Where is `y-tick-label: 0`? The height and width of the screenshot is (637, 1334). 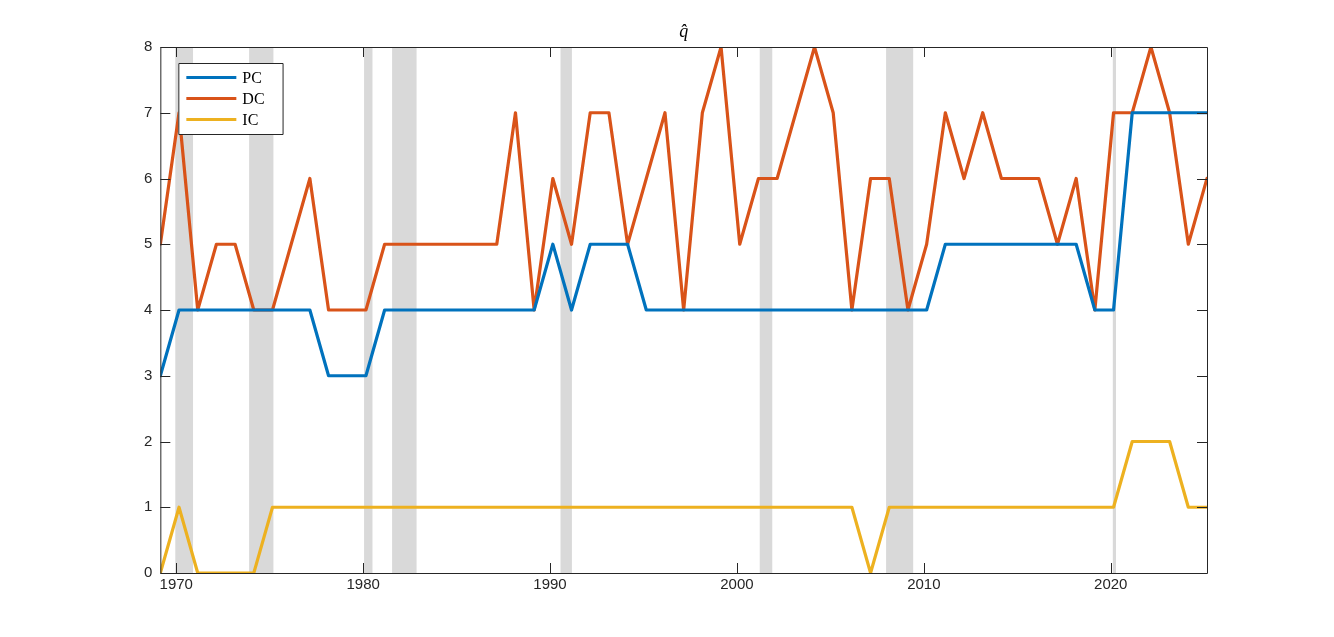 y-tick-label: 0 is located at coordinates (148, 572).